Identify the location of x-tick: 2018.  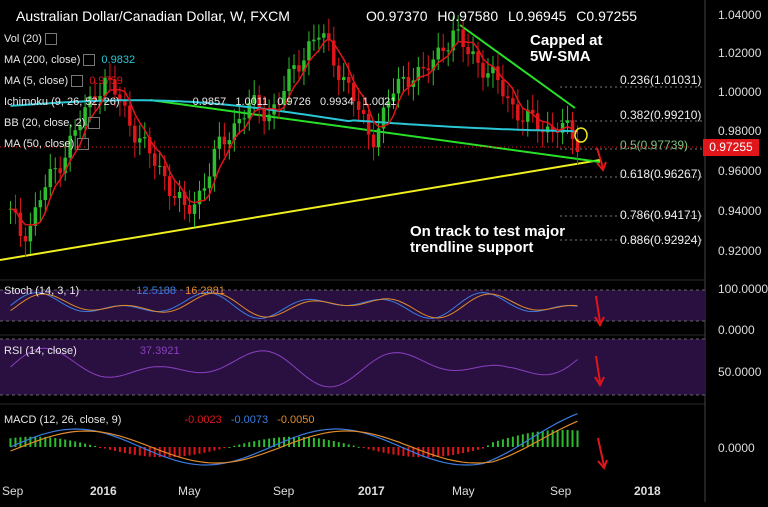
(647, 491).